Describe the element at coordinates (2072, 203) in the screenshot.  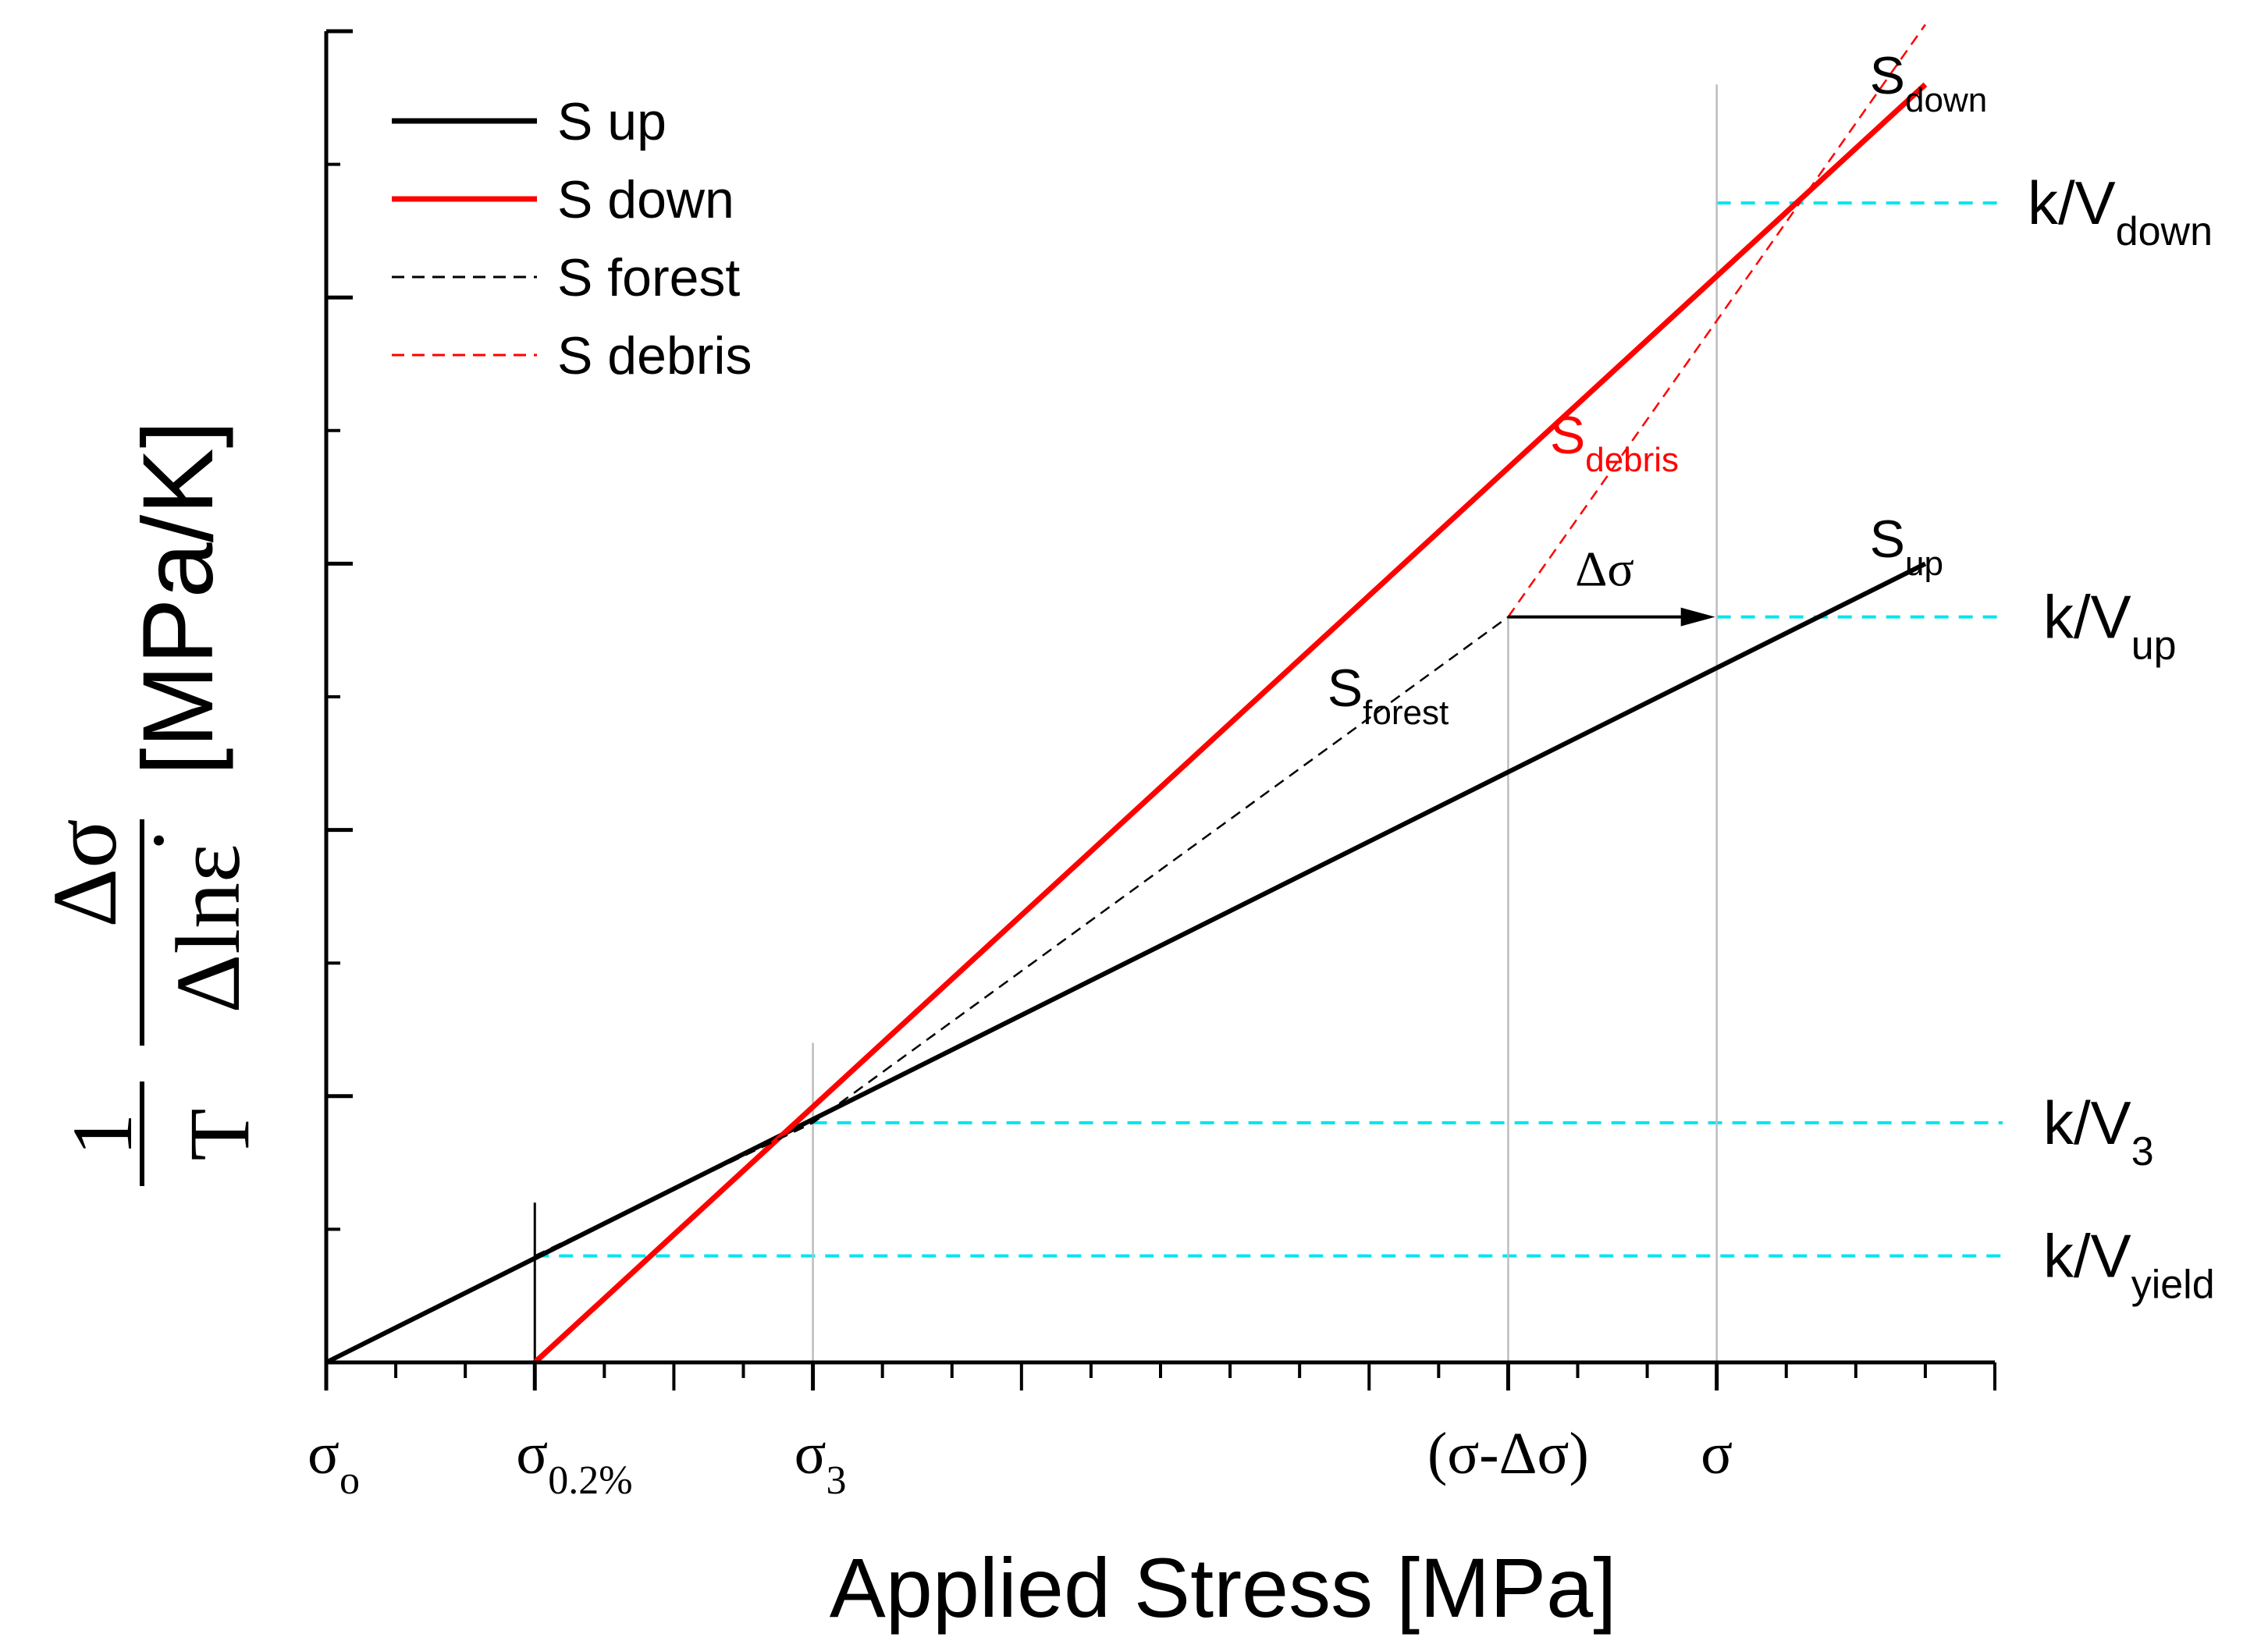
I see `guide-label-down-base: k/V` at that location.